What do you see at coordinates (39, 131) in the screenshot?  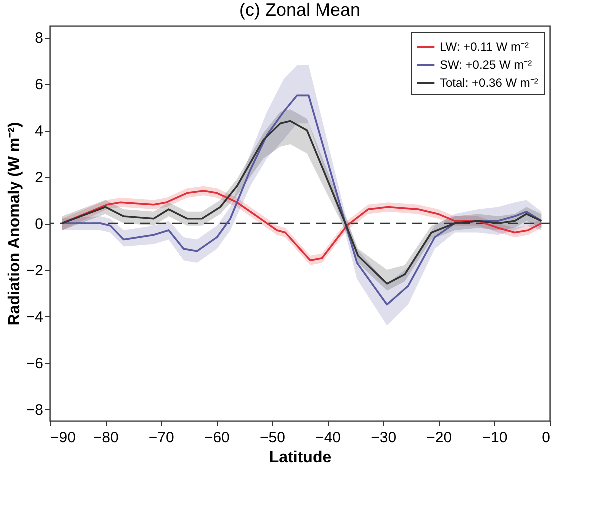 I see `y-tick-label: 4` at bounding box center [39, 131].